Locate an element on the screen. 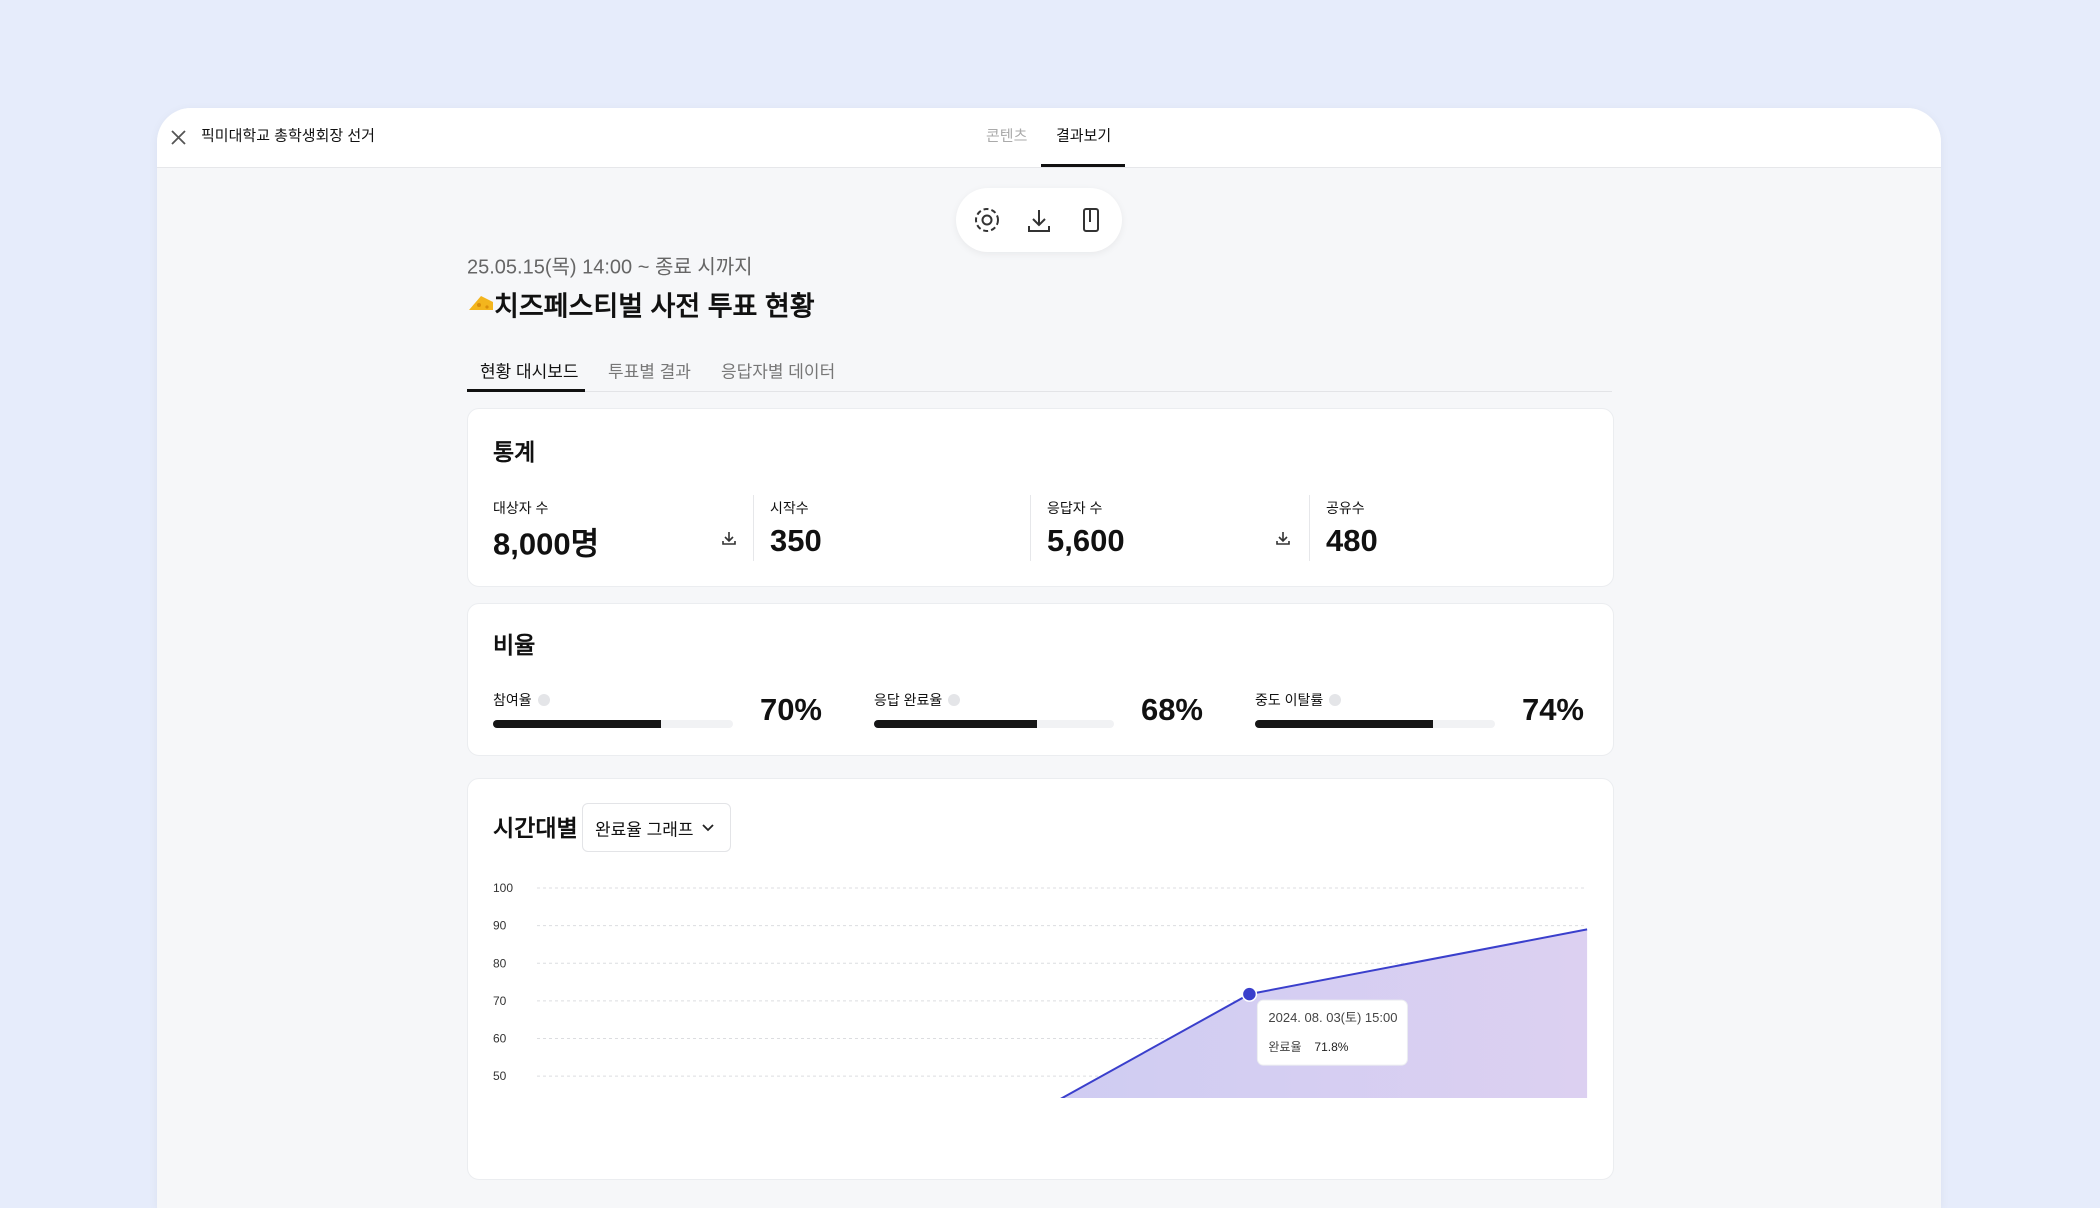 Image resolution: width=2100 pixels, height=1208 pixels. y-tick-label: 80 is located at coordinates (500, 963).